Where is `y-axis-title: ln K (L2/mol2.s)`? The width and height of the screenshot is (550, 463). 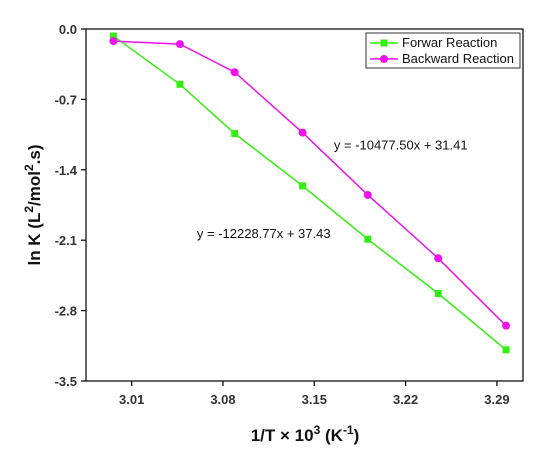
y-axis-title: ln K (L2/mol2.s) is located at coordinates (33, 204).